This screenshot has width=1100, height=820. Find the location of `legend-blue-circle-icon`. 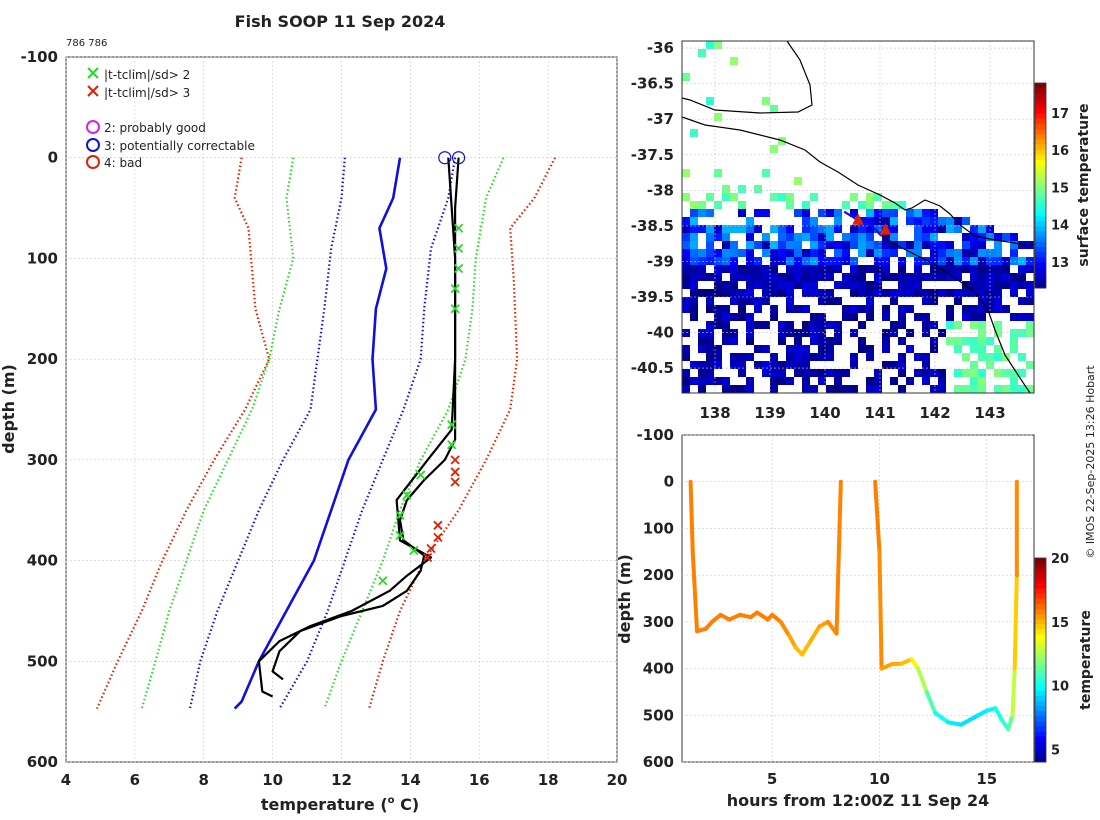

legend-blue-circle-icon is located at coordinates (93, 145).